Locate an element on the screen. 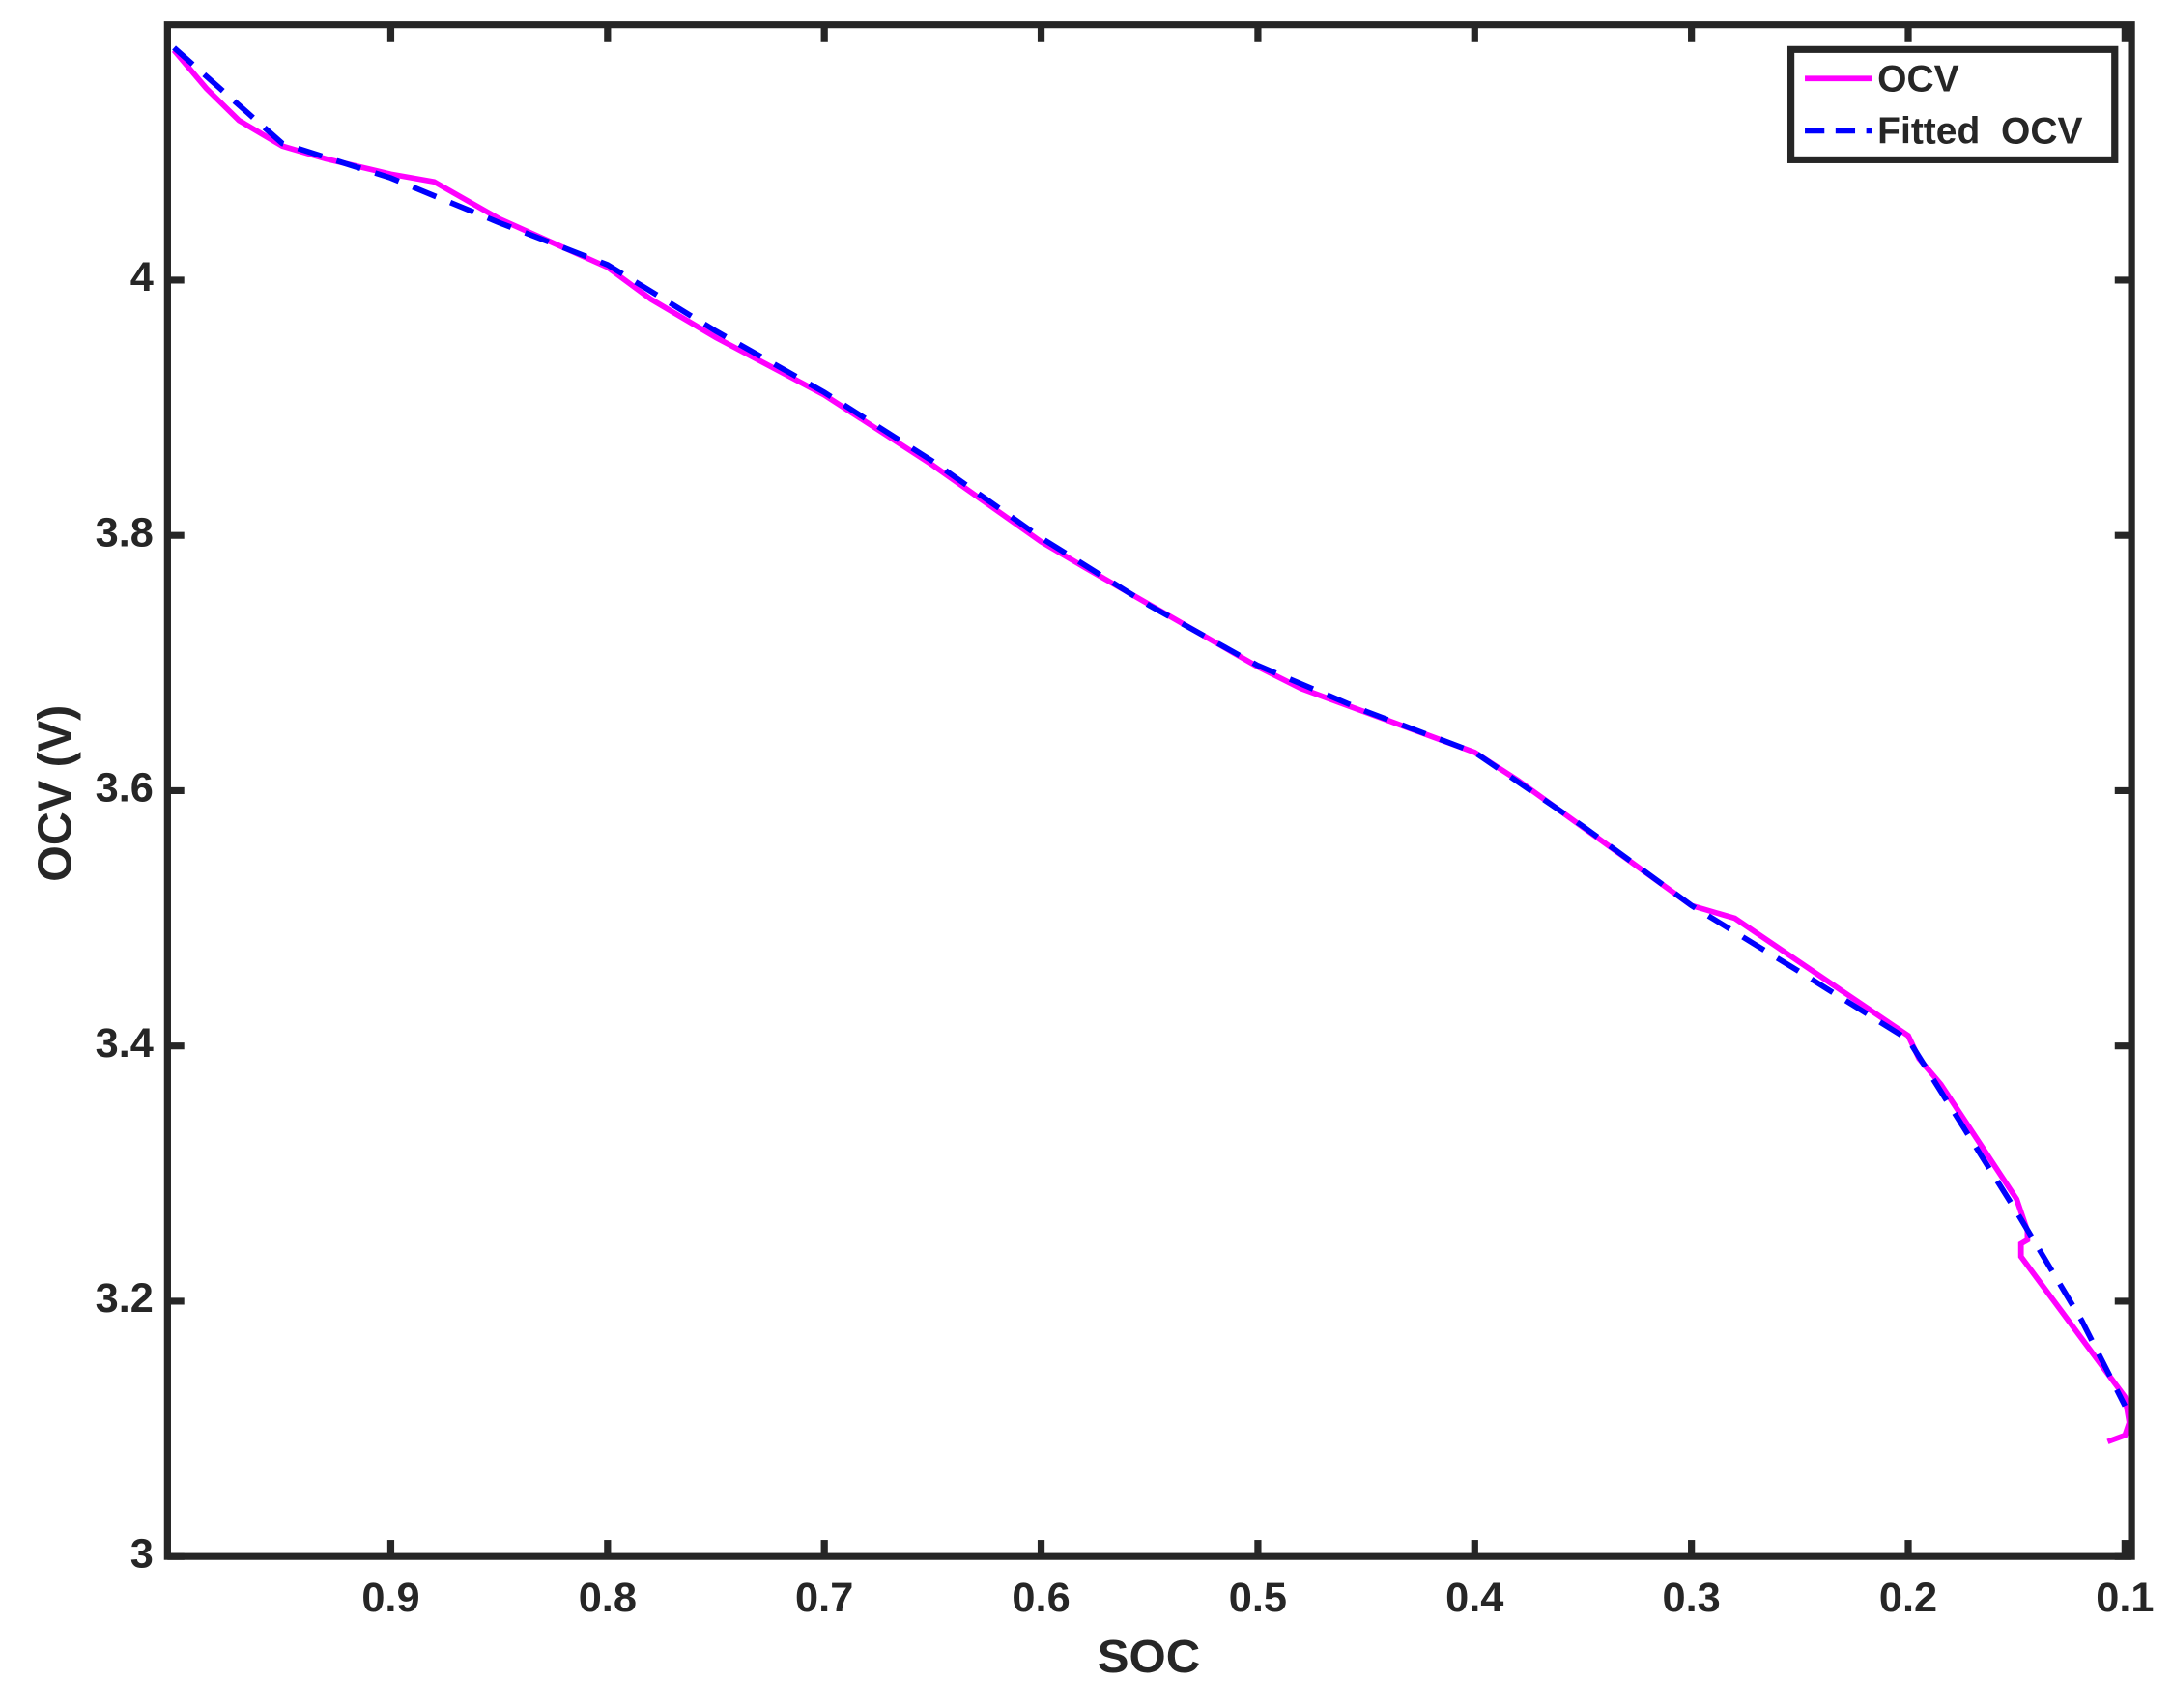 The height and width of the screenshot is (1708, 2172). legend-label: Fitted OCV is located at coordinates (1980, 132).